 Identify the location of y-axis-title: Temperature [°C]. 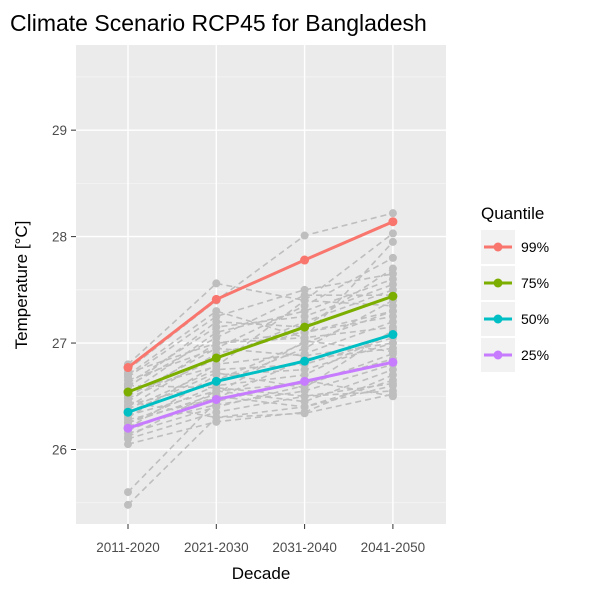
(21, 285).